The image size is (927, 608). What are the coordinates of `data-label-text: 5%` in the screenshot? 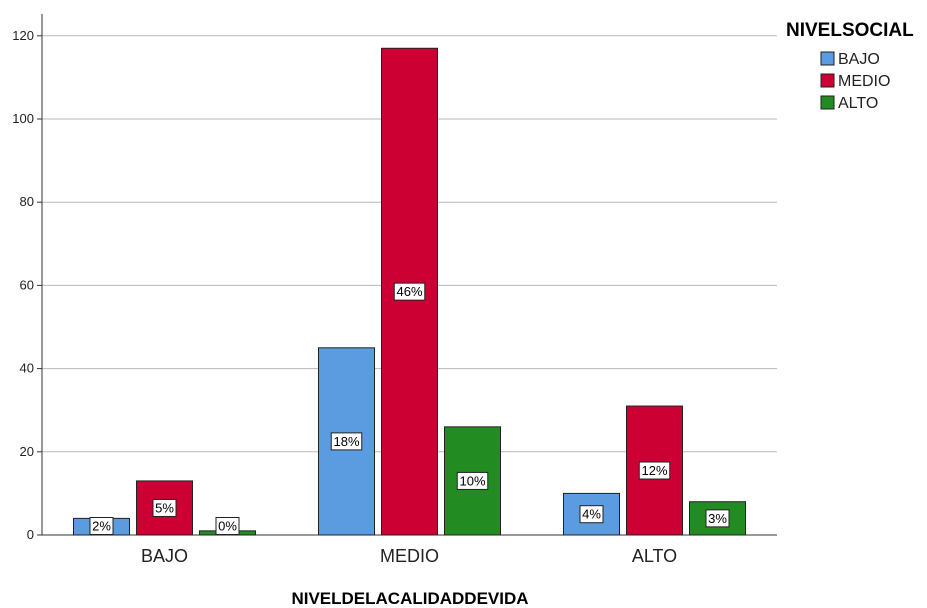 It's located at (164, 507).